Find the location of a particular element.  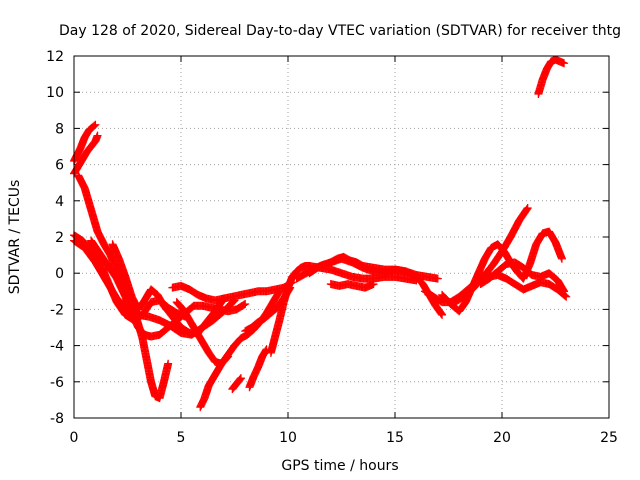

x-tick-label: 5 is located at coordinates (181, 438).